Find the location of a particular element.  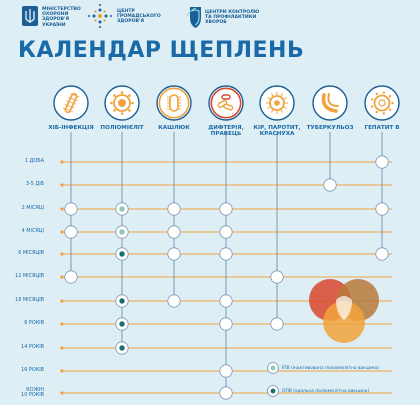

legend-ipv-dot is located at coordinates (273, 368).